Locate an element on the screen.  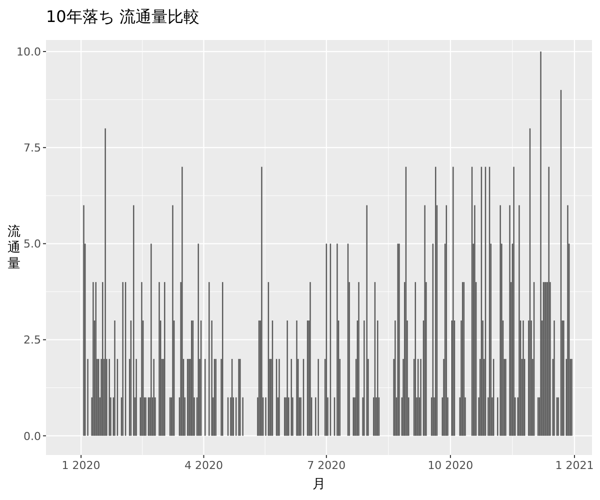
y-tick-label: 7.5 is located at coordinates (32, 148).